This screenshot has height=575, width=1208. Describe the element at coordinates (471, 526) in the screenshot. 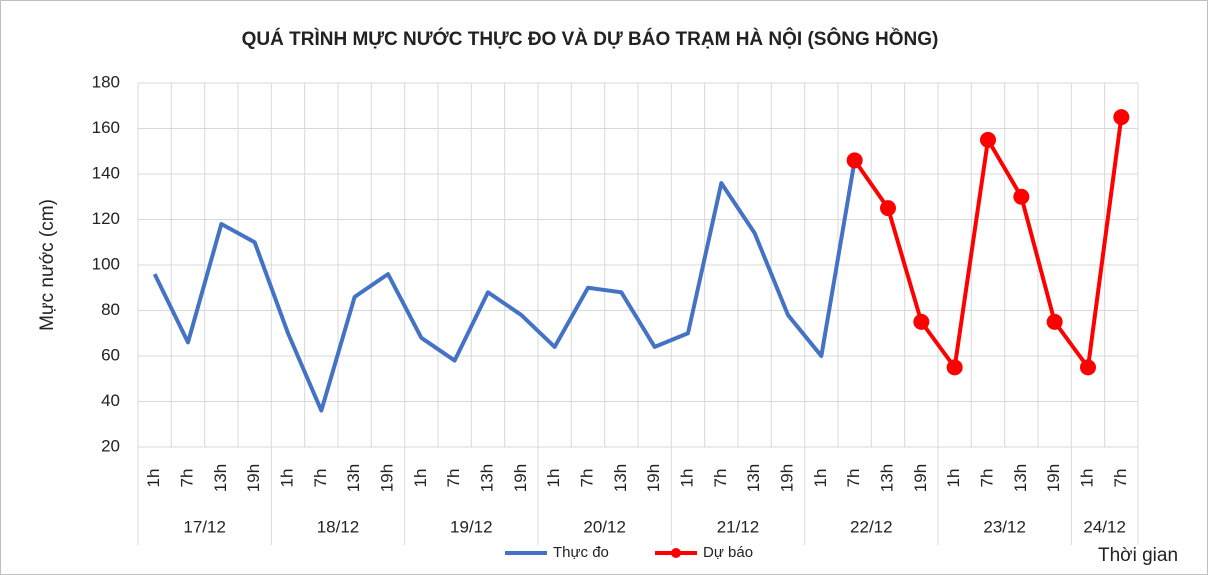

I see `x-group-label: 19/12` at that location.